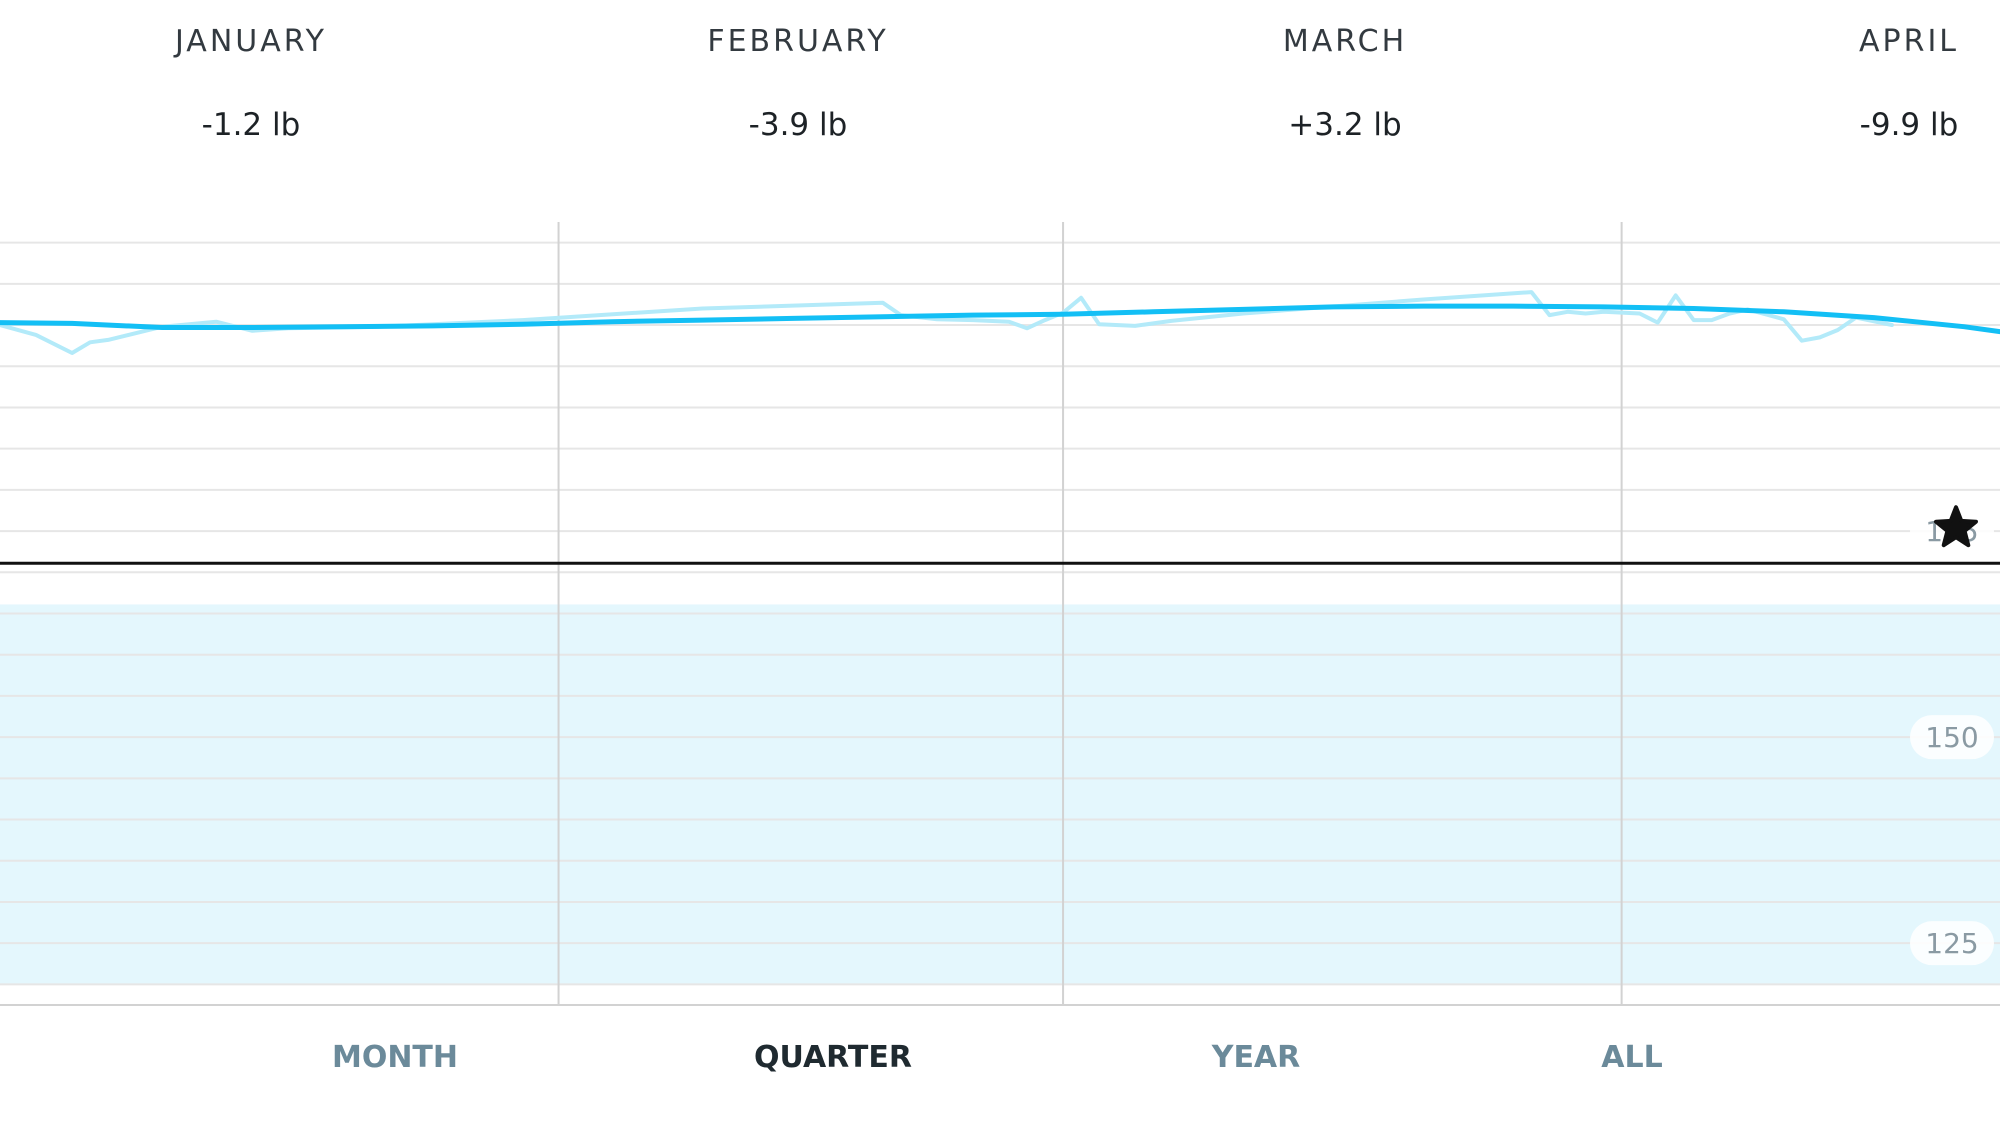 The width and height of the screenshot is (2000, 1125). What do you see at coordinates (250, 41) in the screenshot?
I see `month-name: JANUARY` at bounding box center [250, 41].